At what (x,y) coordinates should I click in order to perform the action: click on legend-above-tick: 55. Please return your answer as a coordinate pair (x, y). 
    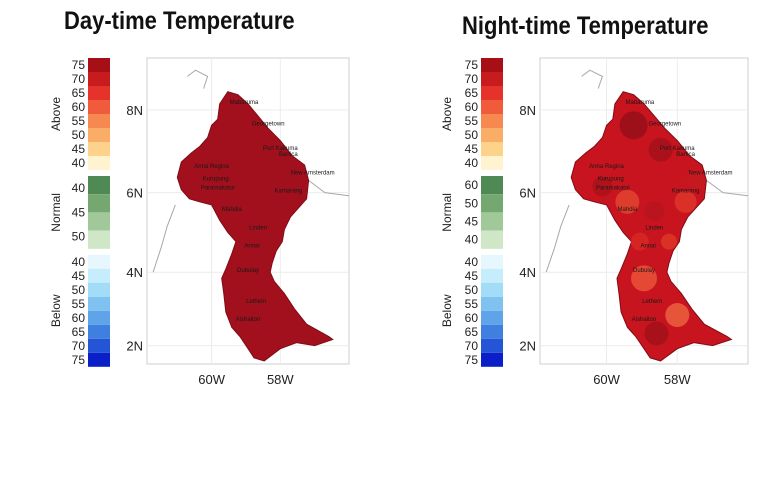
    Looking at the image, I should click on (79, 121).